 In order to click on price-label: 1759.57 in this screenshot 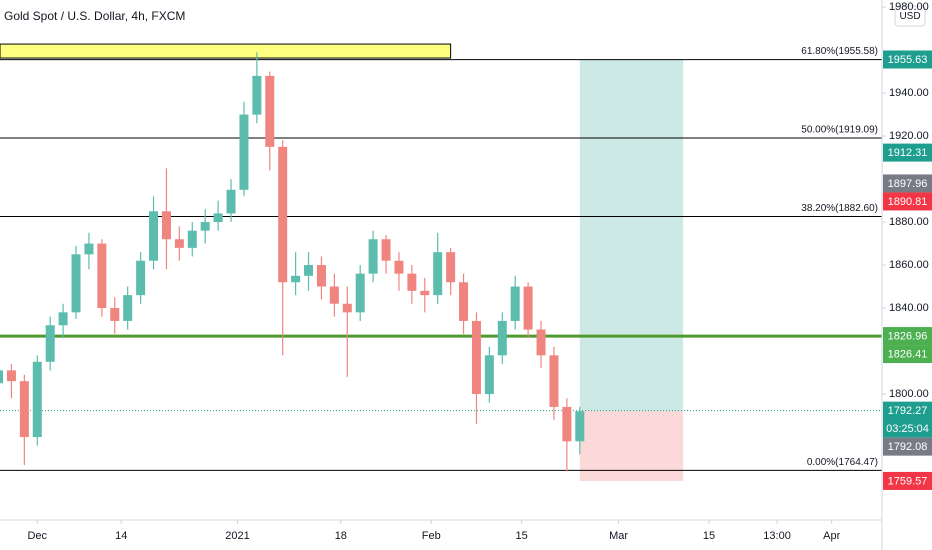, I will do `click(908, 481)`.